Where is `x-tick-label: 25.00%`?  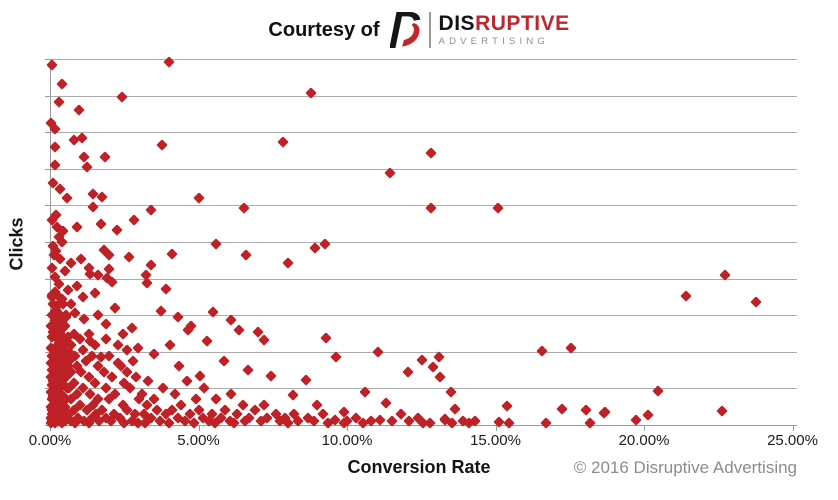 x-tick-label: 25.00% is located at coordinates (792, 440).